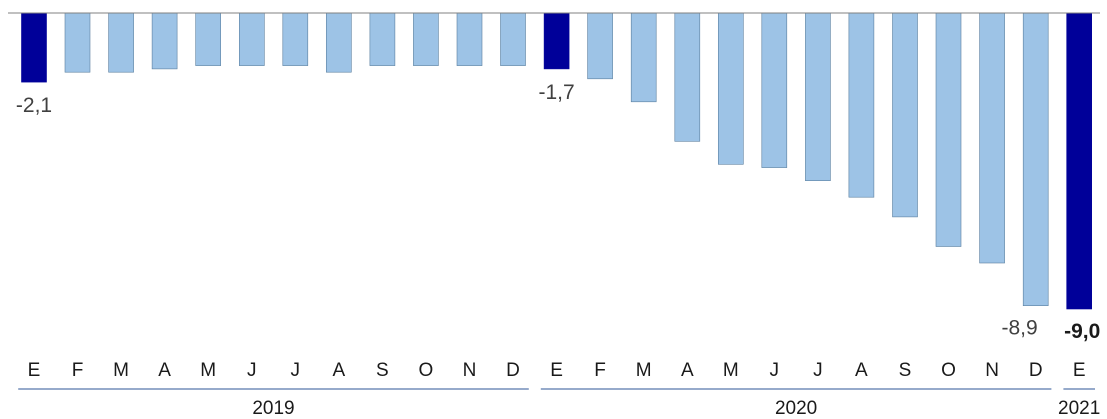 This screenshot has width=1107, height=419. What do you see at coordinates (252, 370) in the screenshot?
I see `month-tick-5: J` at bounding box center [252, 370].